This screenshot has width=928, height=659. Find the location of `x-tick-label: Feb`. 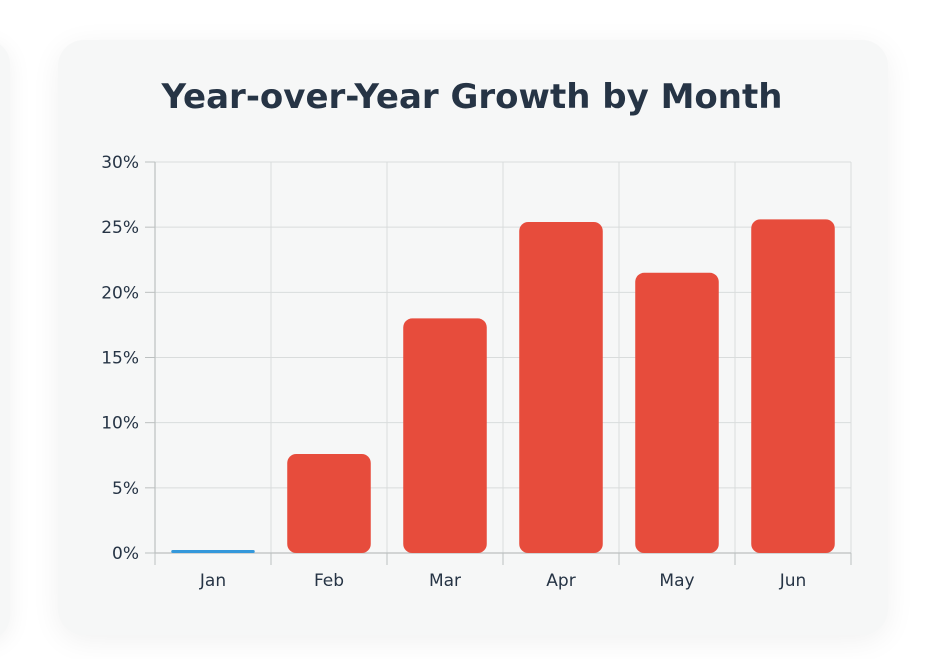

x-tick-label: Feb is located at coordinates (329, 581).